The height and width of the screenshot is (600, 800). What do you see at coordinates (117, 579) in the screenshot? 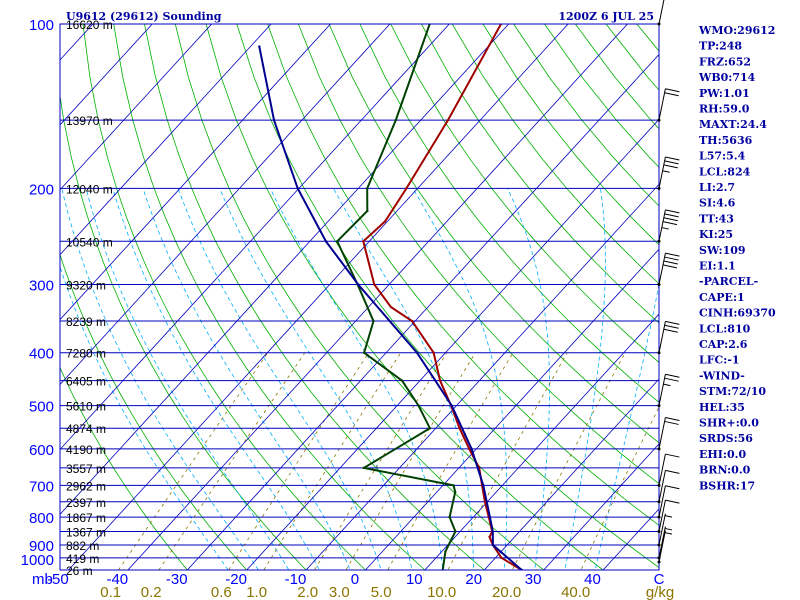
I see `temperature-tick-label: -40` at bounding box center [117, 579].